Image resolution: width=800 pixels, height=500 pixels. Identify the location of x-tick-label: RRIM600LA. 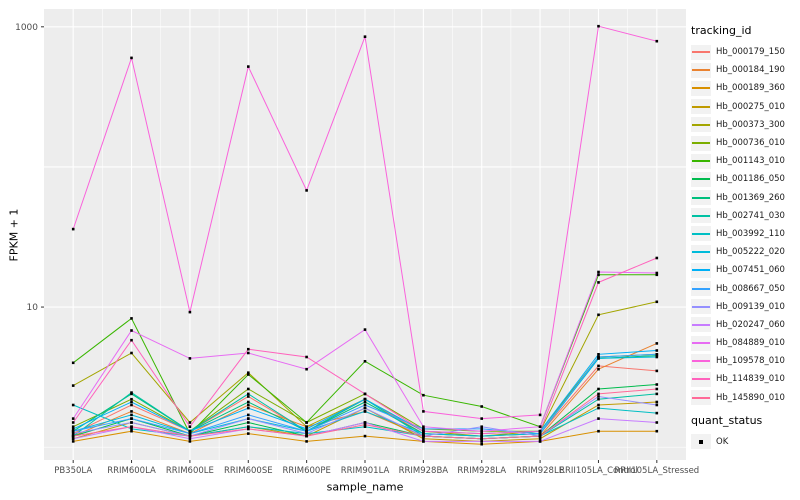
(131, 471).